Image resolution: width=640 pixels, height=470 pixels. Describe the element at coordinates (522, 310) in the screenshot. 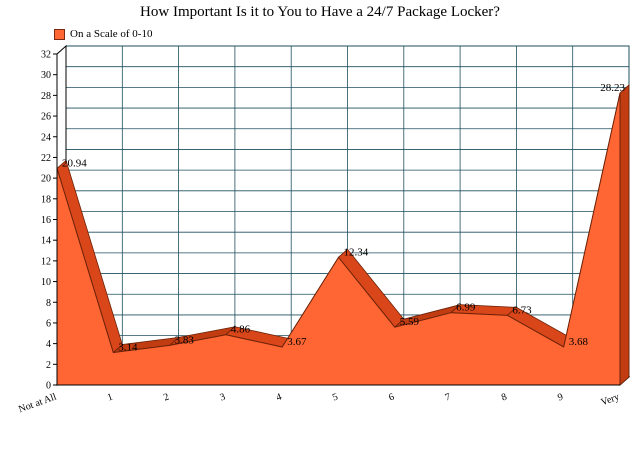

I see `data-label: 6.73` at that location.